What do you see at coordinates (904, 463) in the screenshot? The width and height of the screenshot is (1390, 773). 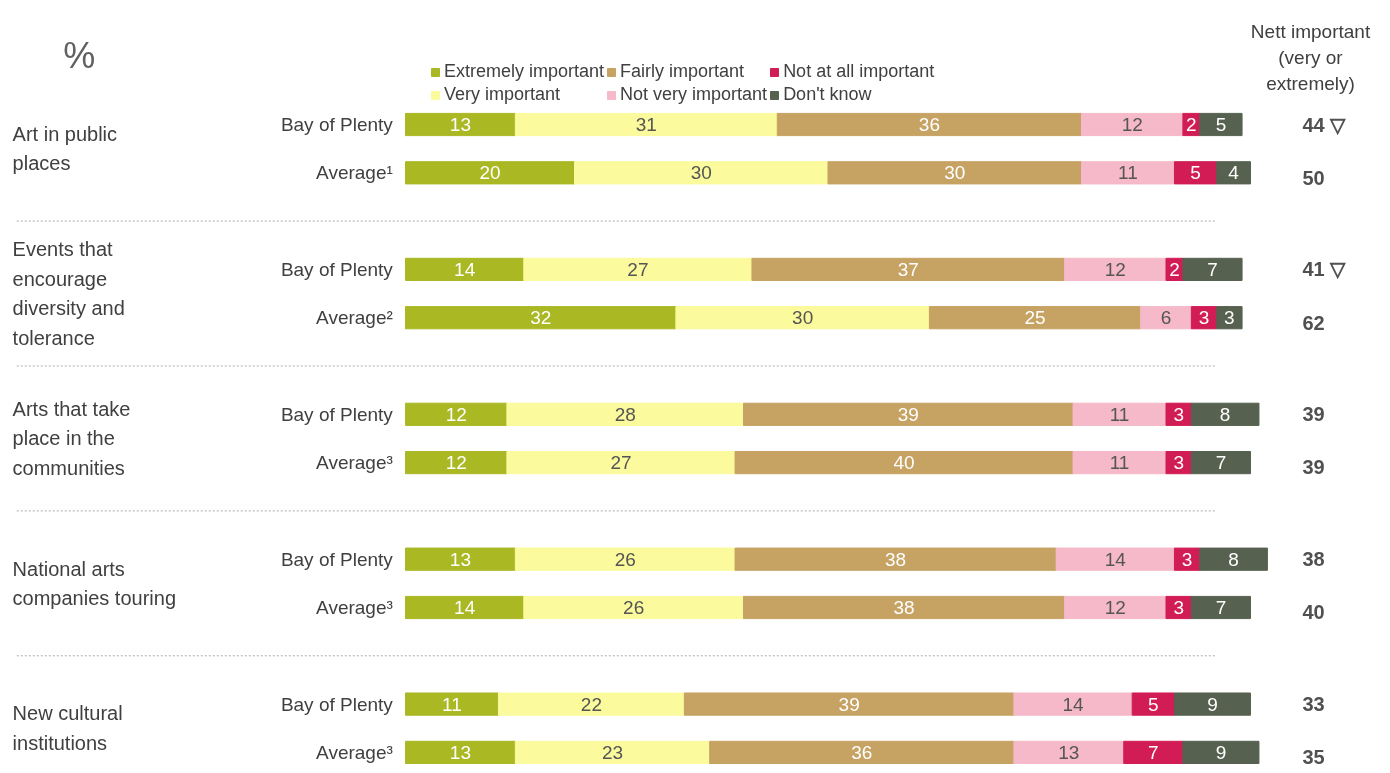 I see `data-label: 40` at bounding box center [904, 463].